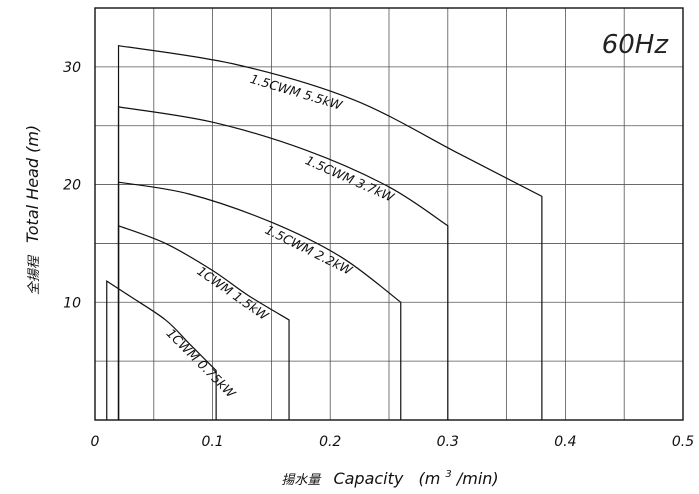 This screenshot has width=699, height=494. What do you see at coordinates (330, 442) in the screenshot?
I see `x-tick-label: 0.2` at bounding box center [330, 442].